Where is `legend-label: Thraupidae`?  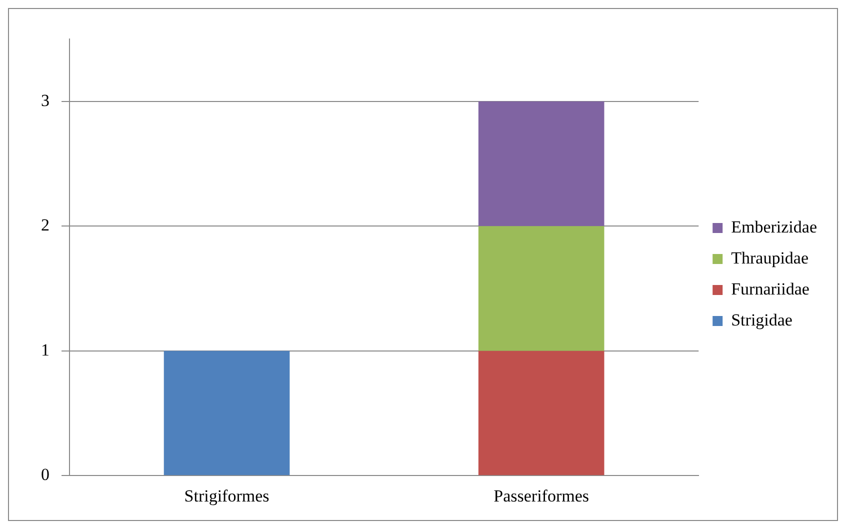 legend-label: Thraupidae is located at coordinates (770, 258).